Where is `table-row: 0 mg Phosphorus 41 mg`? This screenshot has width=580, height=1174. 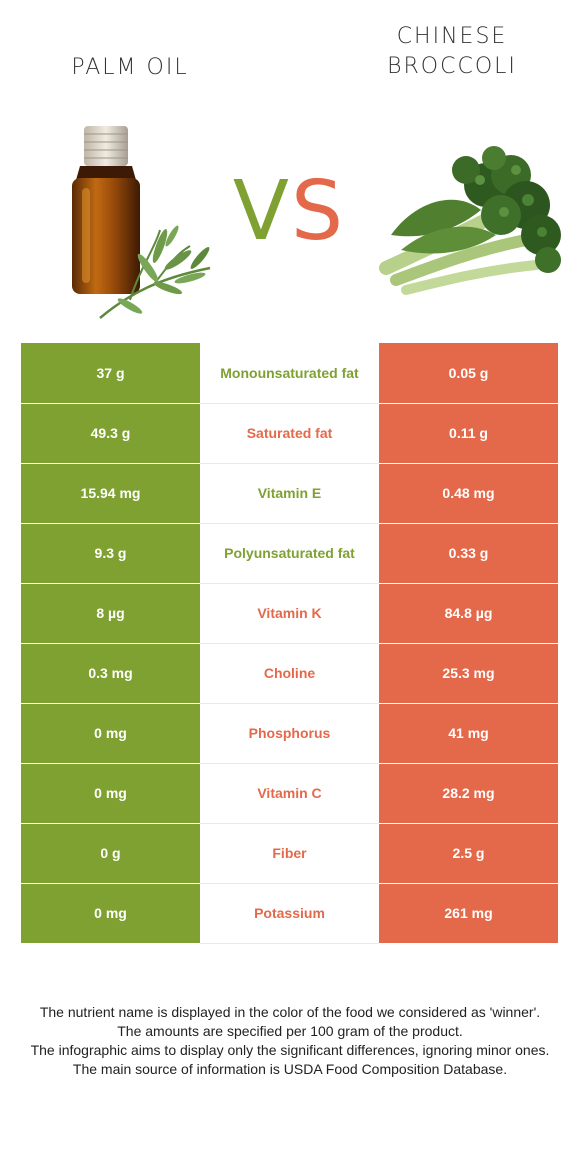 table-row: 0 mg Phosphorus 41 mg is located at coordinates (289, 733).